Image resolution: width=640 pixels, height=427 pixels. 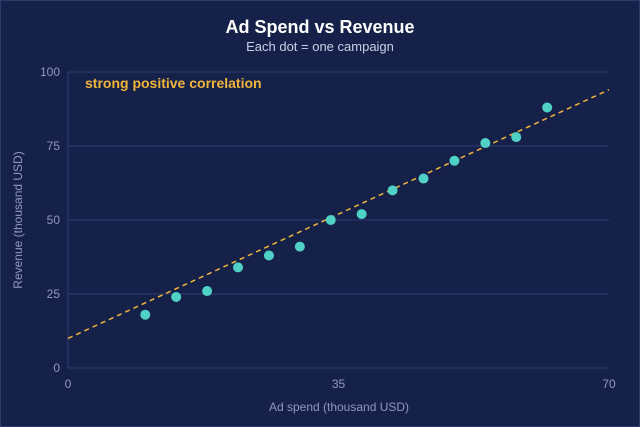 I want to click on y-axis-ticks: 0 25 50 75 100, so click(x=50, y=220).